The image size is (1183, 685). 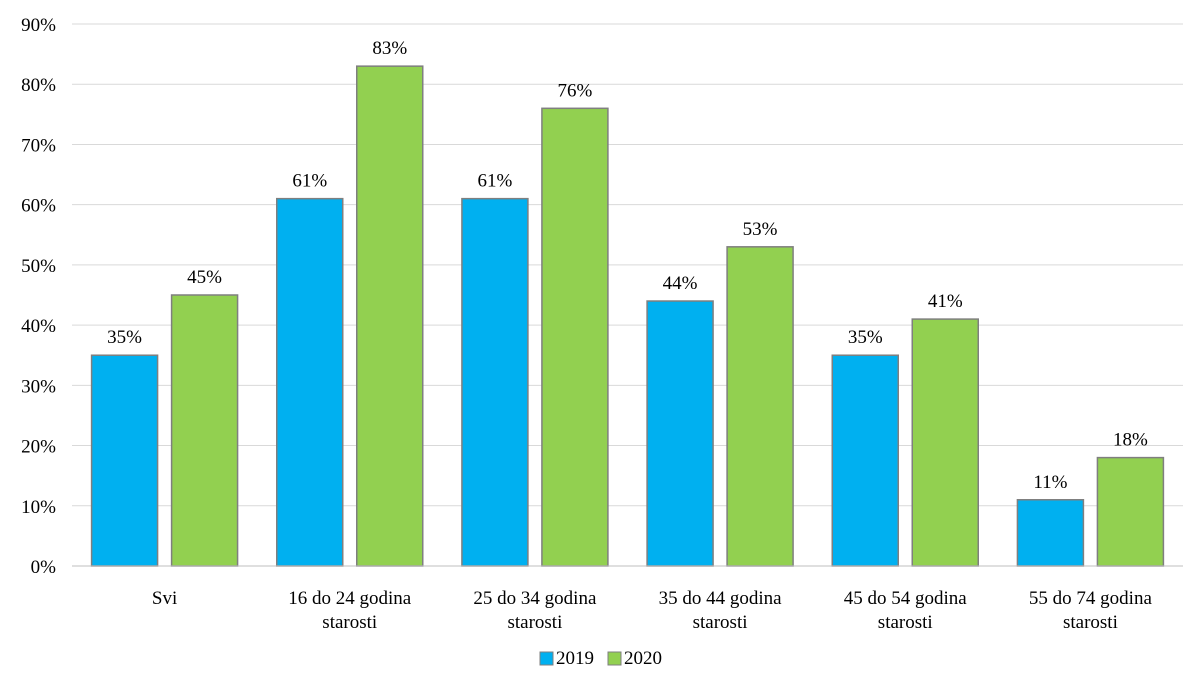 What do you see at coordinates (38, 447) in the screenshot?
I see `y-tick-label: 20%` at bounding box center [38, 447].